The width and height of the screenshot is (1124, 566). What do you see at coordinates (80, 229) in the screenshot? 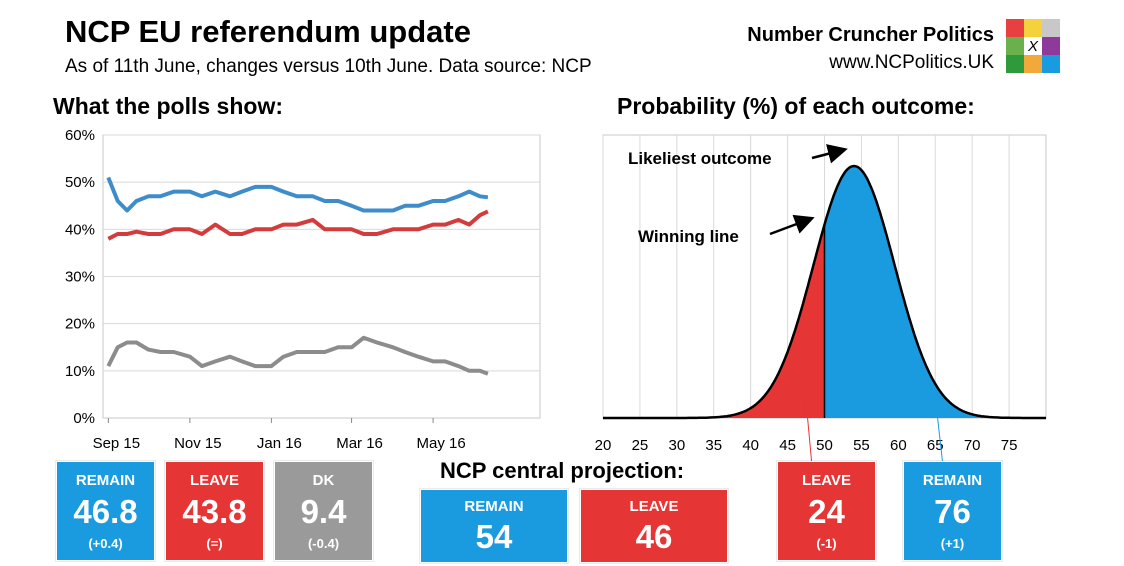
I see `y-tick-label: 40%` at bounding box center [80, 229].